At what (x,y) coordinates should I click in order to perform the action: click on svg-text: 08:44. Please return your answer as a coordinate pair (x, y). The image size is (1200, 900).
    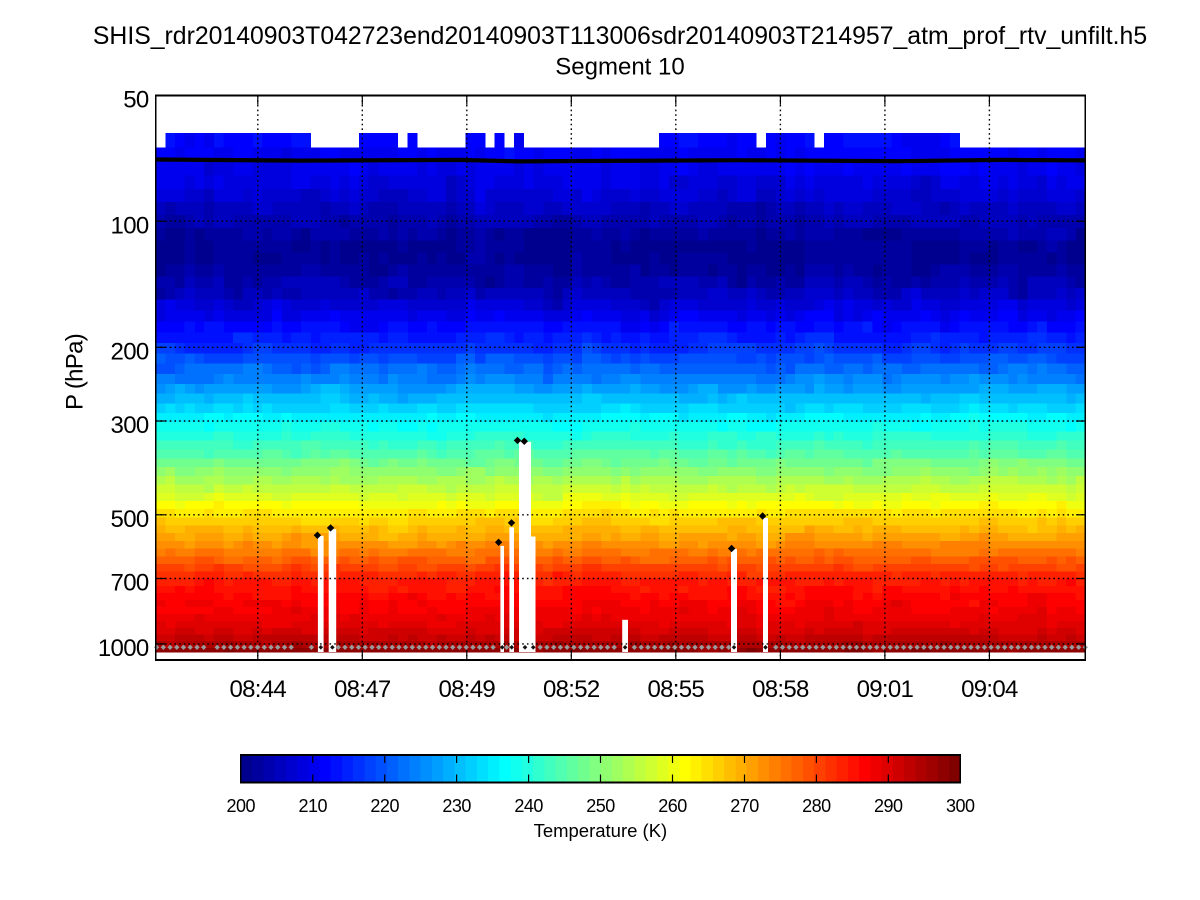
    Looking at the image, I should click on (258, 689).